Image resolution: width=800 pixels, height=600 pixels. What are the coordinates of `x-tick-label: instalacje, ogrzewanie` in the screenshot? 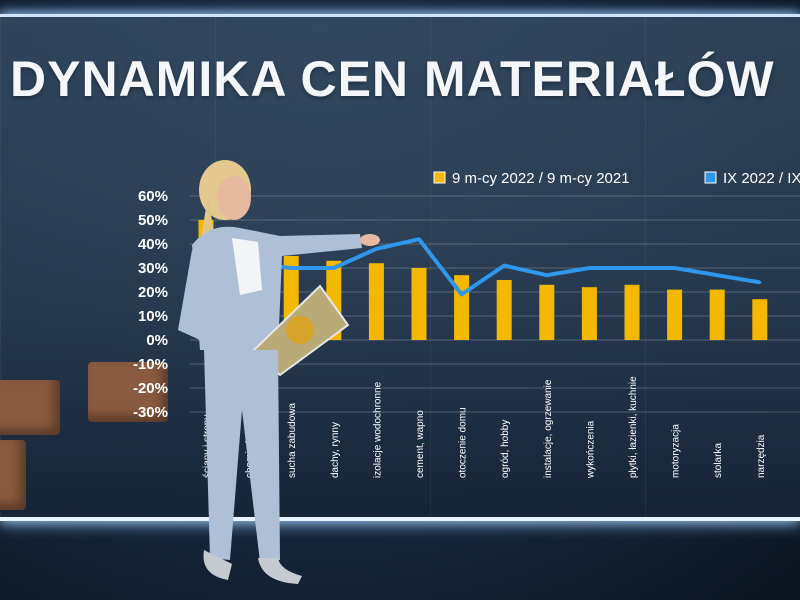 It's located at (548, 428).